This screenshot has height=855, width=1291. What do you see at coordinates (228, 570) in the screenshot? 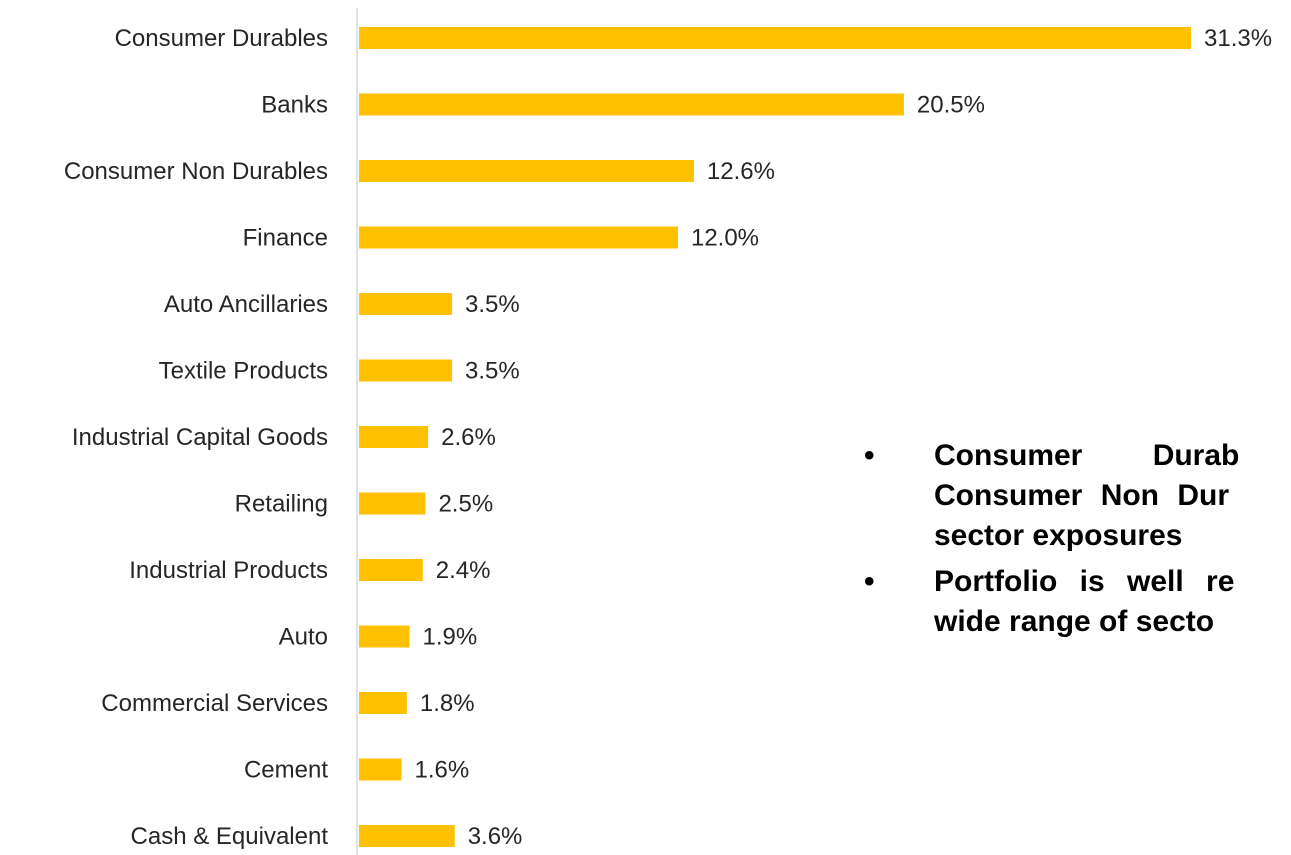
I see `category-label: Industrial Products` at bounding box center [228, 570].